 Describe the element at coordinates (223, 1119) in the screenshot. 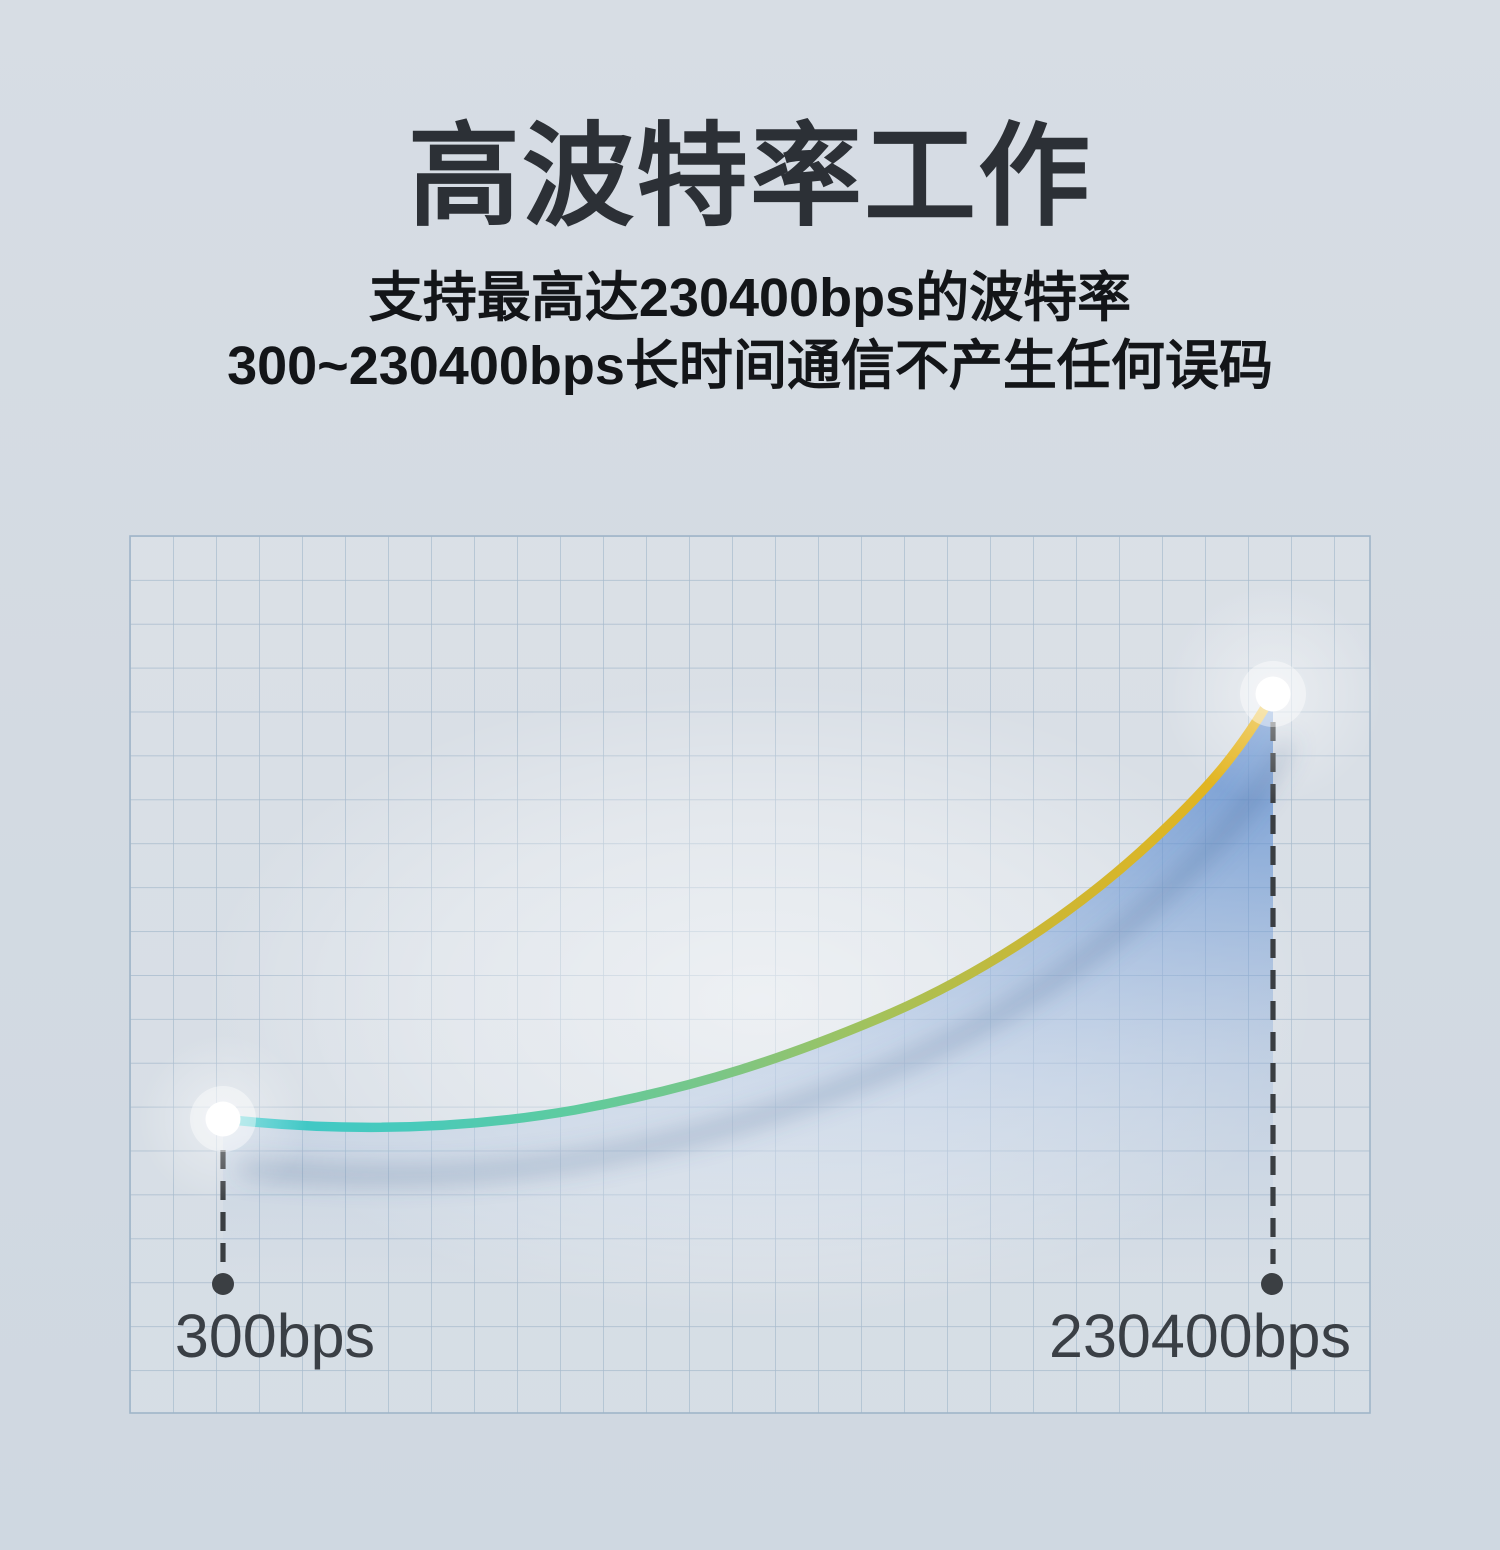

I see `start-point-marker` at that location.